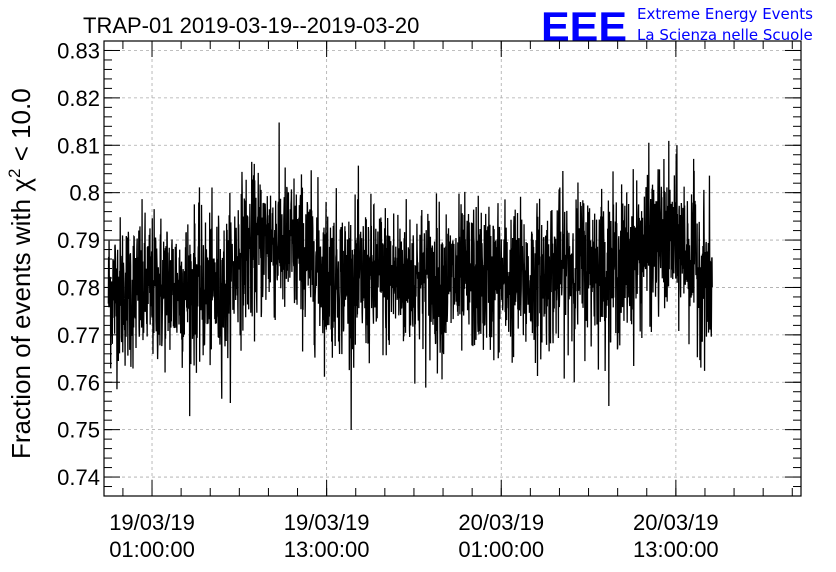 This screenshot has height=572, width=836. What do you see at coordinates (20, 273) in the screenshot?
I see `y-axis-label: Fraction of events with χ2 < 10.0` at bounding box center [20, 273].